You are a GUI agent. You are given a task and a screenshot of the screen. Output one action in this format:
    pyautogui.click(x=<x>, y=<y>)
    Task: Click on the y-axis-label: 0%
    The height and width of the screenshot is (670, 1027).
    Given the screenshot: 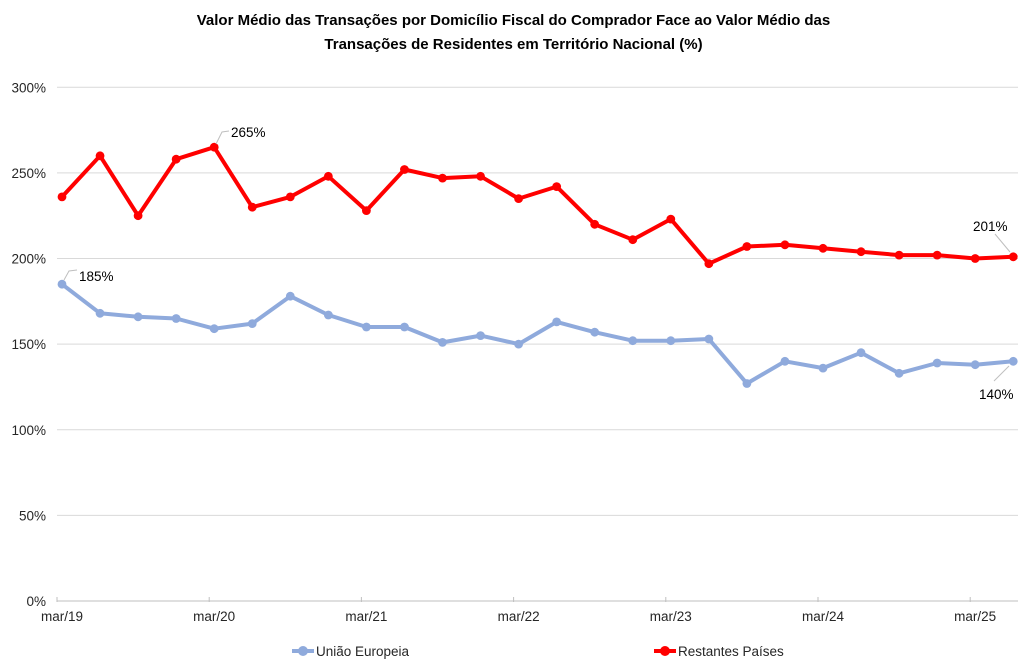 What is the action you would take?
    pyautogui.click(x=36, y=601)
    